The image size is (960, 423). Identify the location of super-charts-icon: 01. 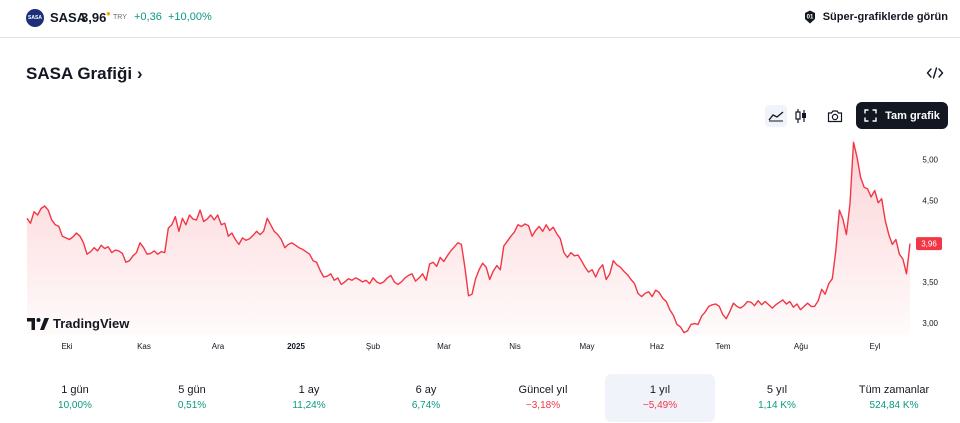
(809, 17).